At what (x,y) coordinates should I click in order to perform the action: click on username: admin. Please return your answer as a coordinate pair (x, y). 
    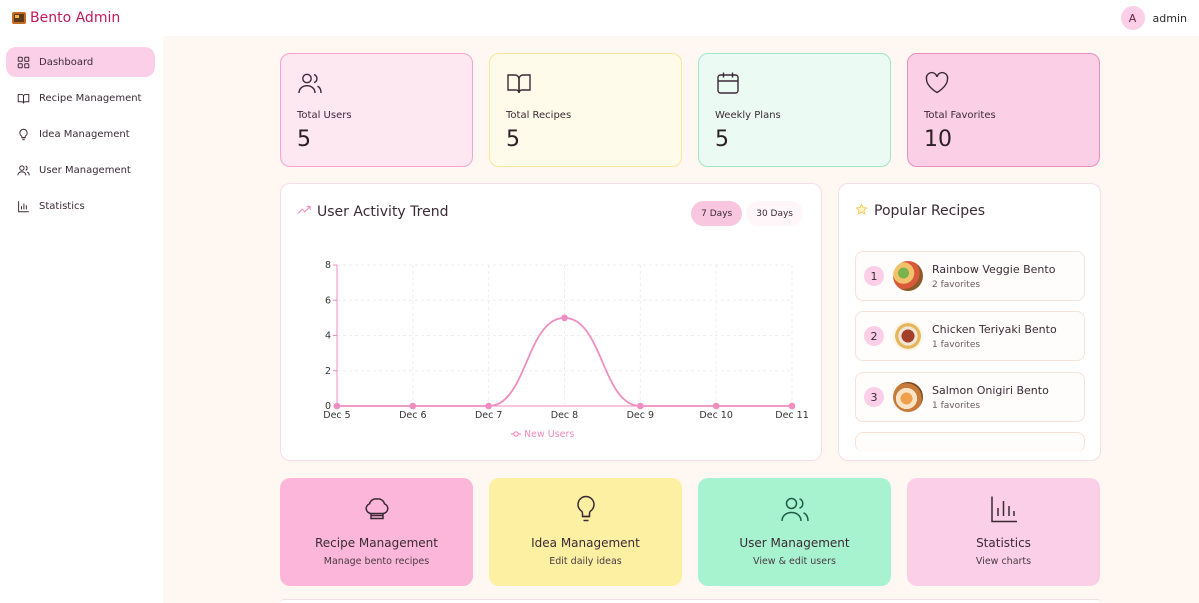
    Looking at the image, I should click on (1169, 18).